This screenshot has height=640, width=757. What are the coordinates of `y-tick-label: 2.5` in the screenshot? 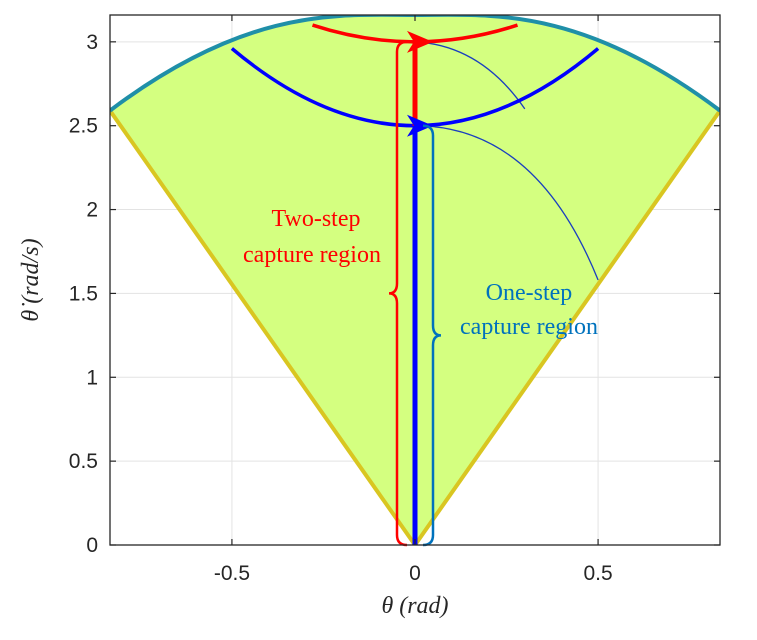 It's located at (83, 126).